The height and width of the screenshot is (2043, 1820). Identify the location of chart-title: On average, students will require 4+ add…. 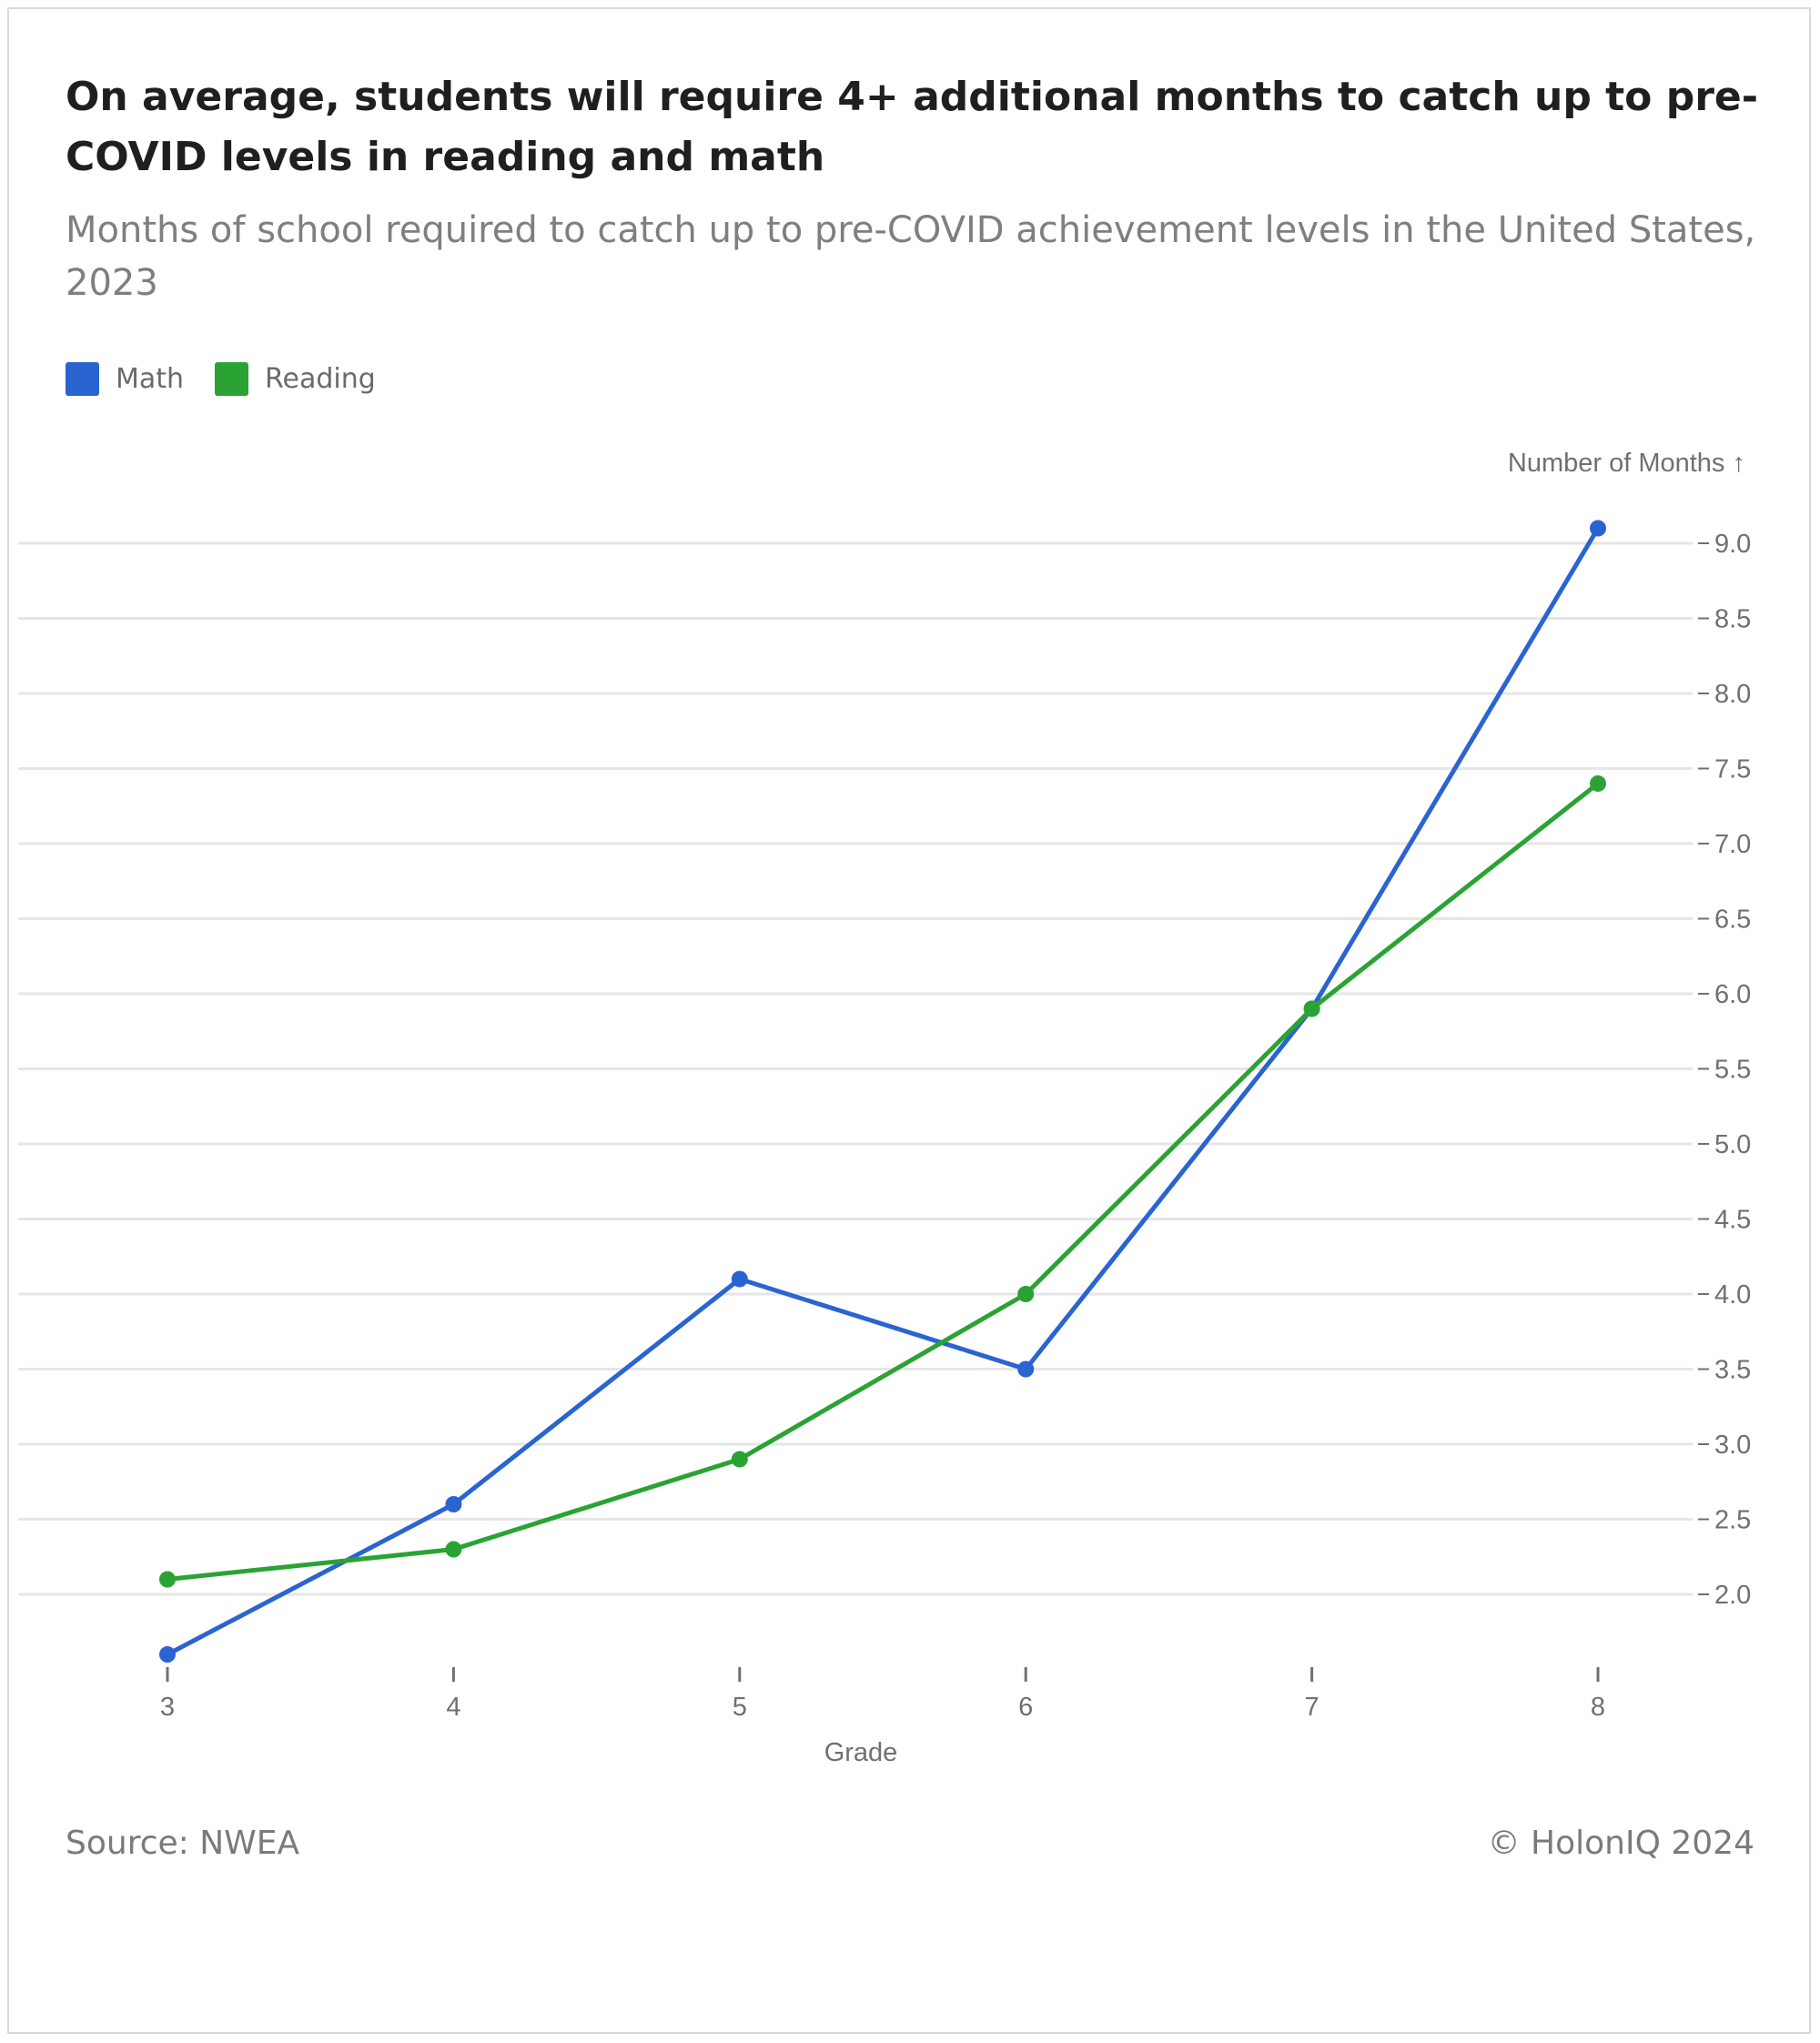
(913, 127).